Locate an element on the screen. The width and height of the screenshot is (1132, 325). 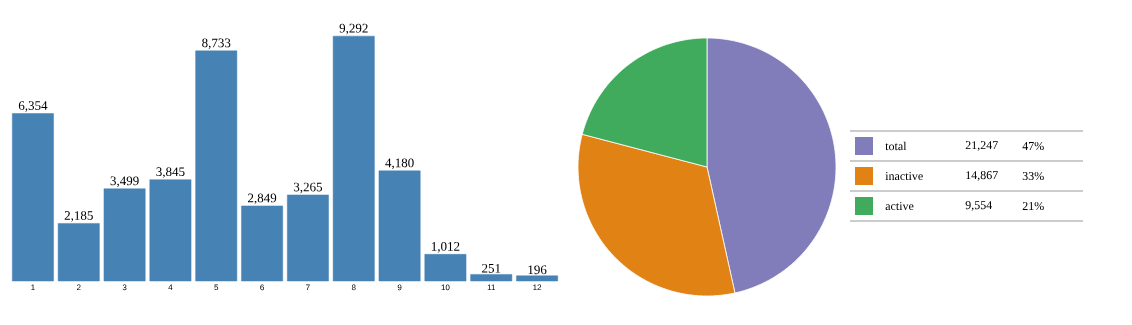
legend-label: inactive is located at coordinates (904, 176).